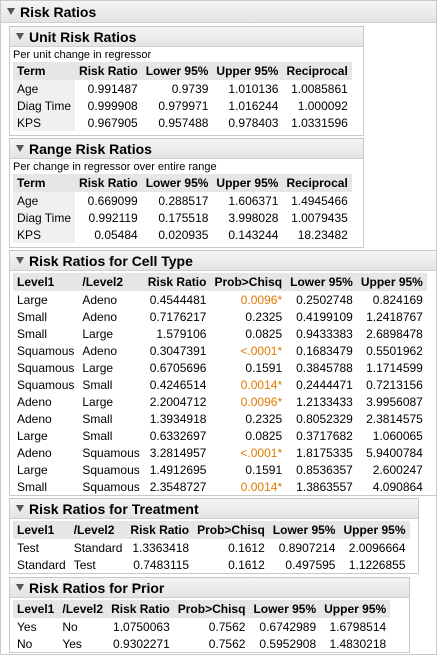 This screenshot has height=655, width=437. What do you see at coordinates (178, 418) in the screenshot?
I see `table-cell: 1.3934918` at bounding box center [178, 418].